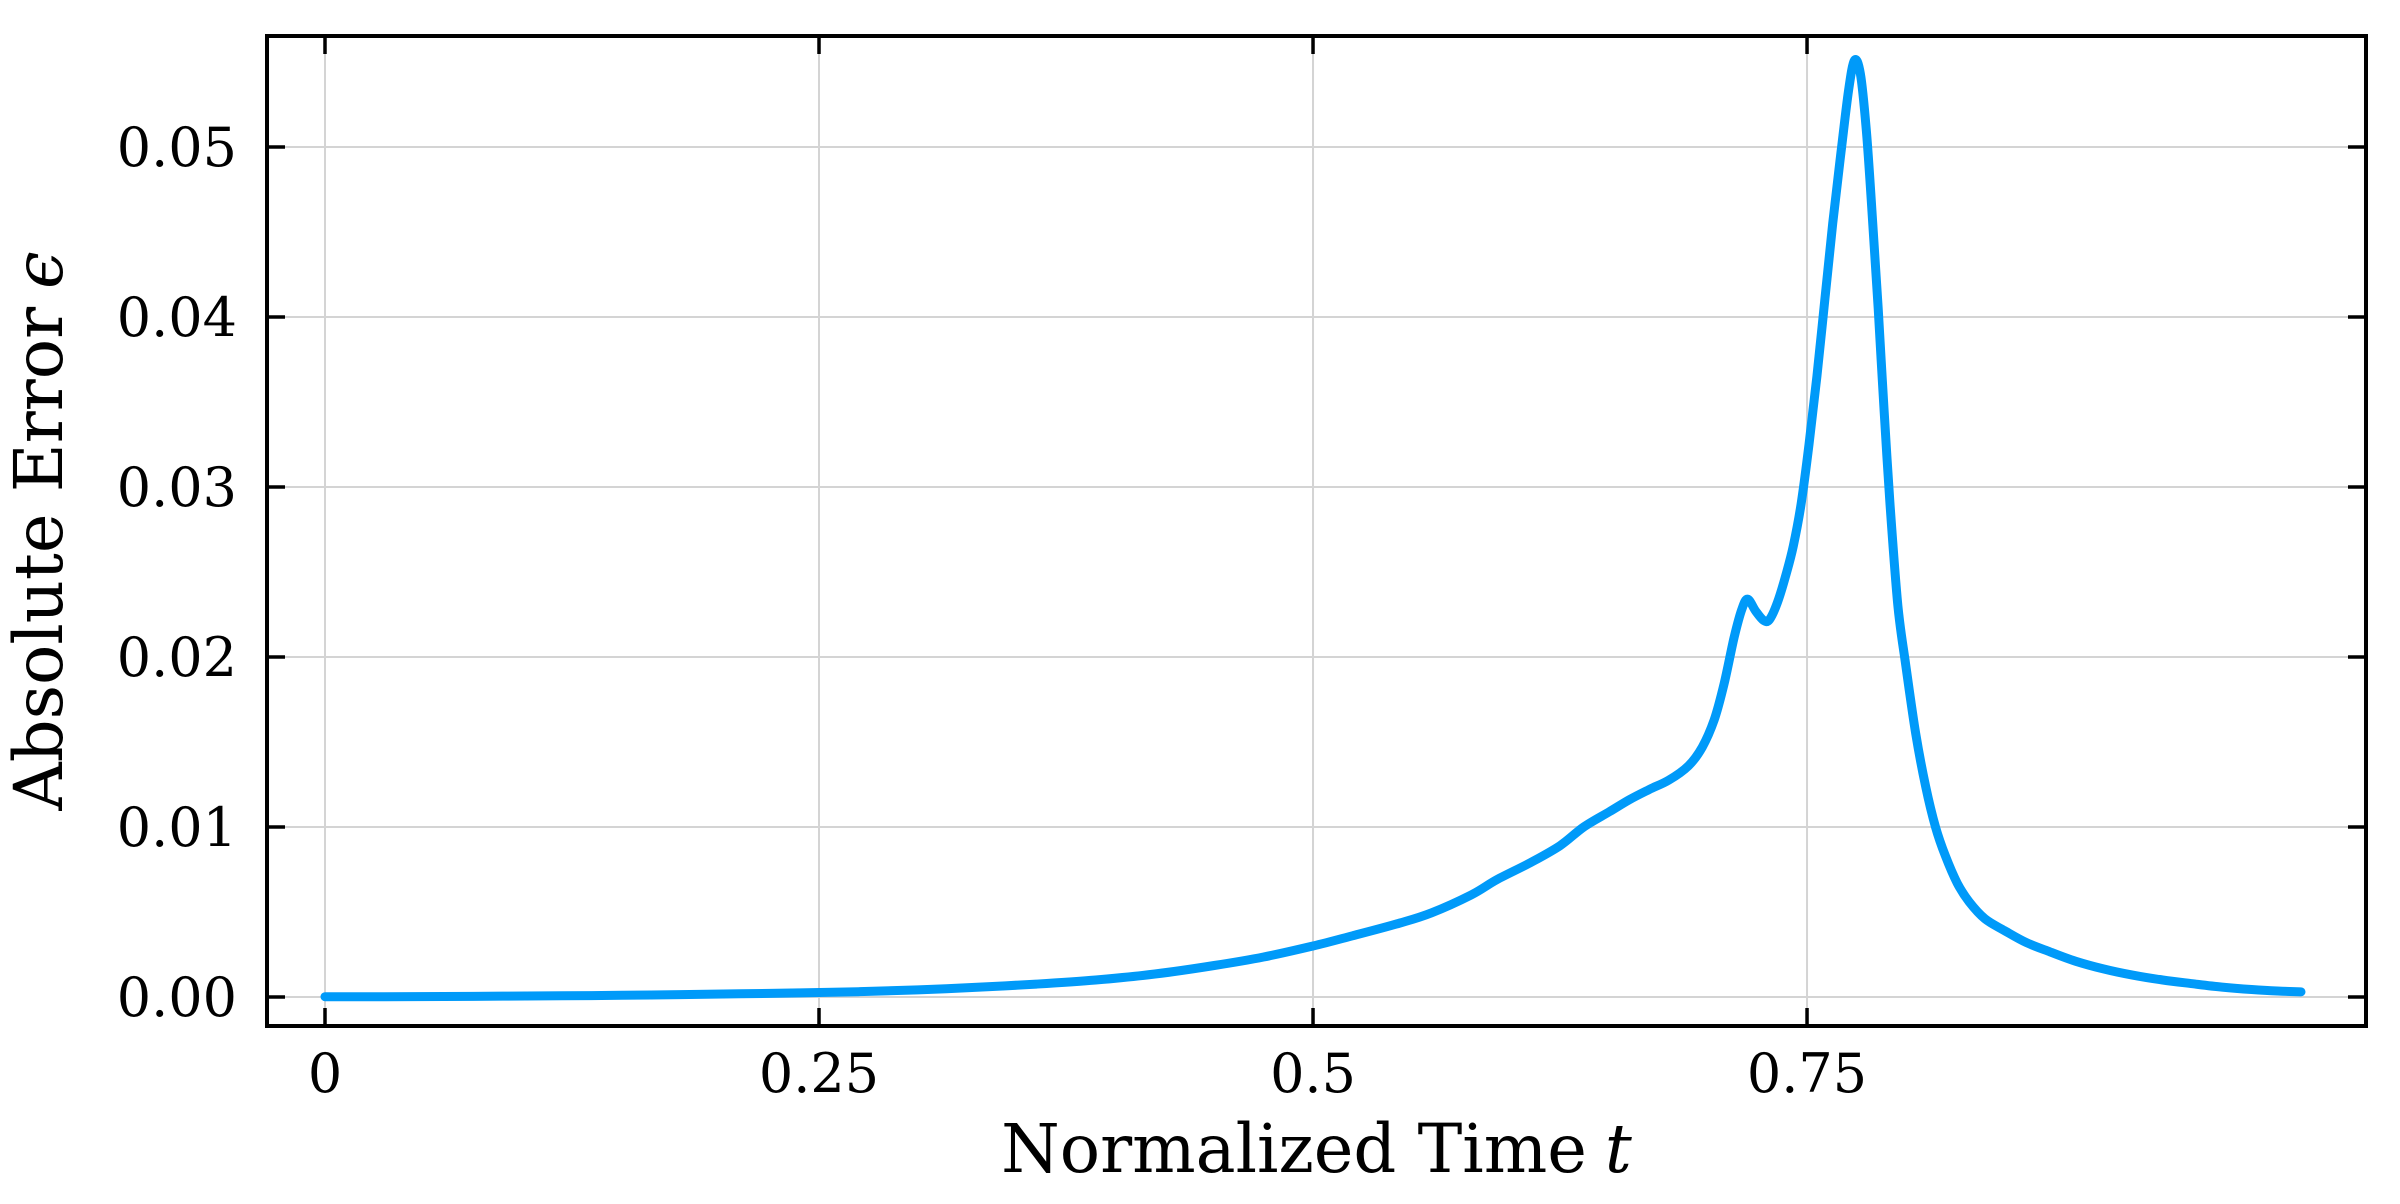 The height and width of the screenshot is (1204, 2400). I want to click on y-tick-label: 0.03, so click(177, 487).